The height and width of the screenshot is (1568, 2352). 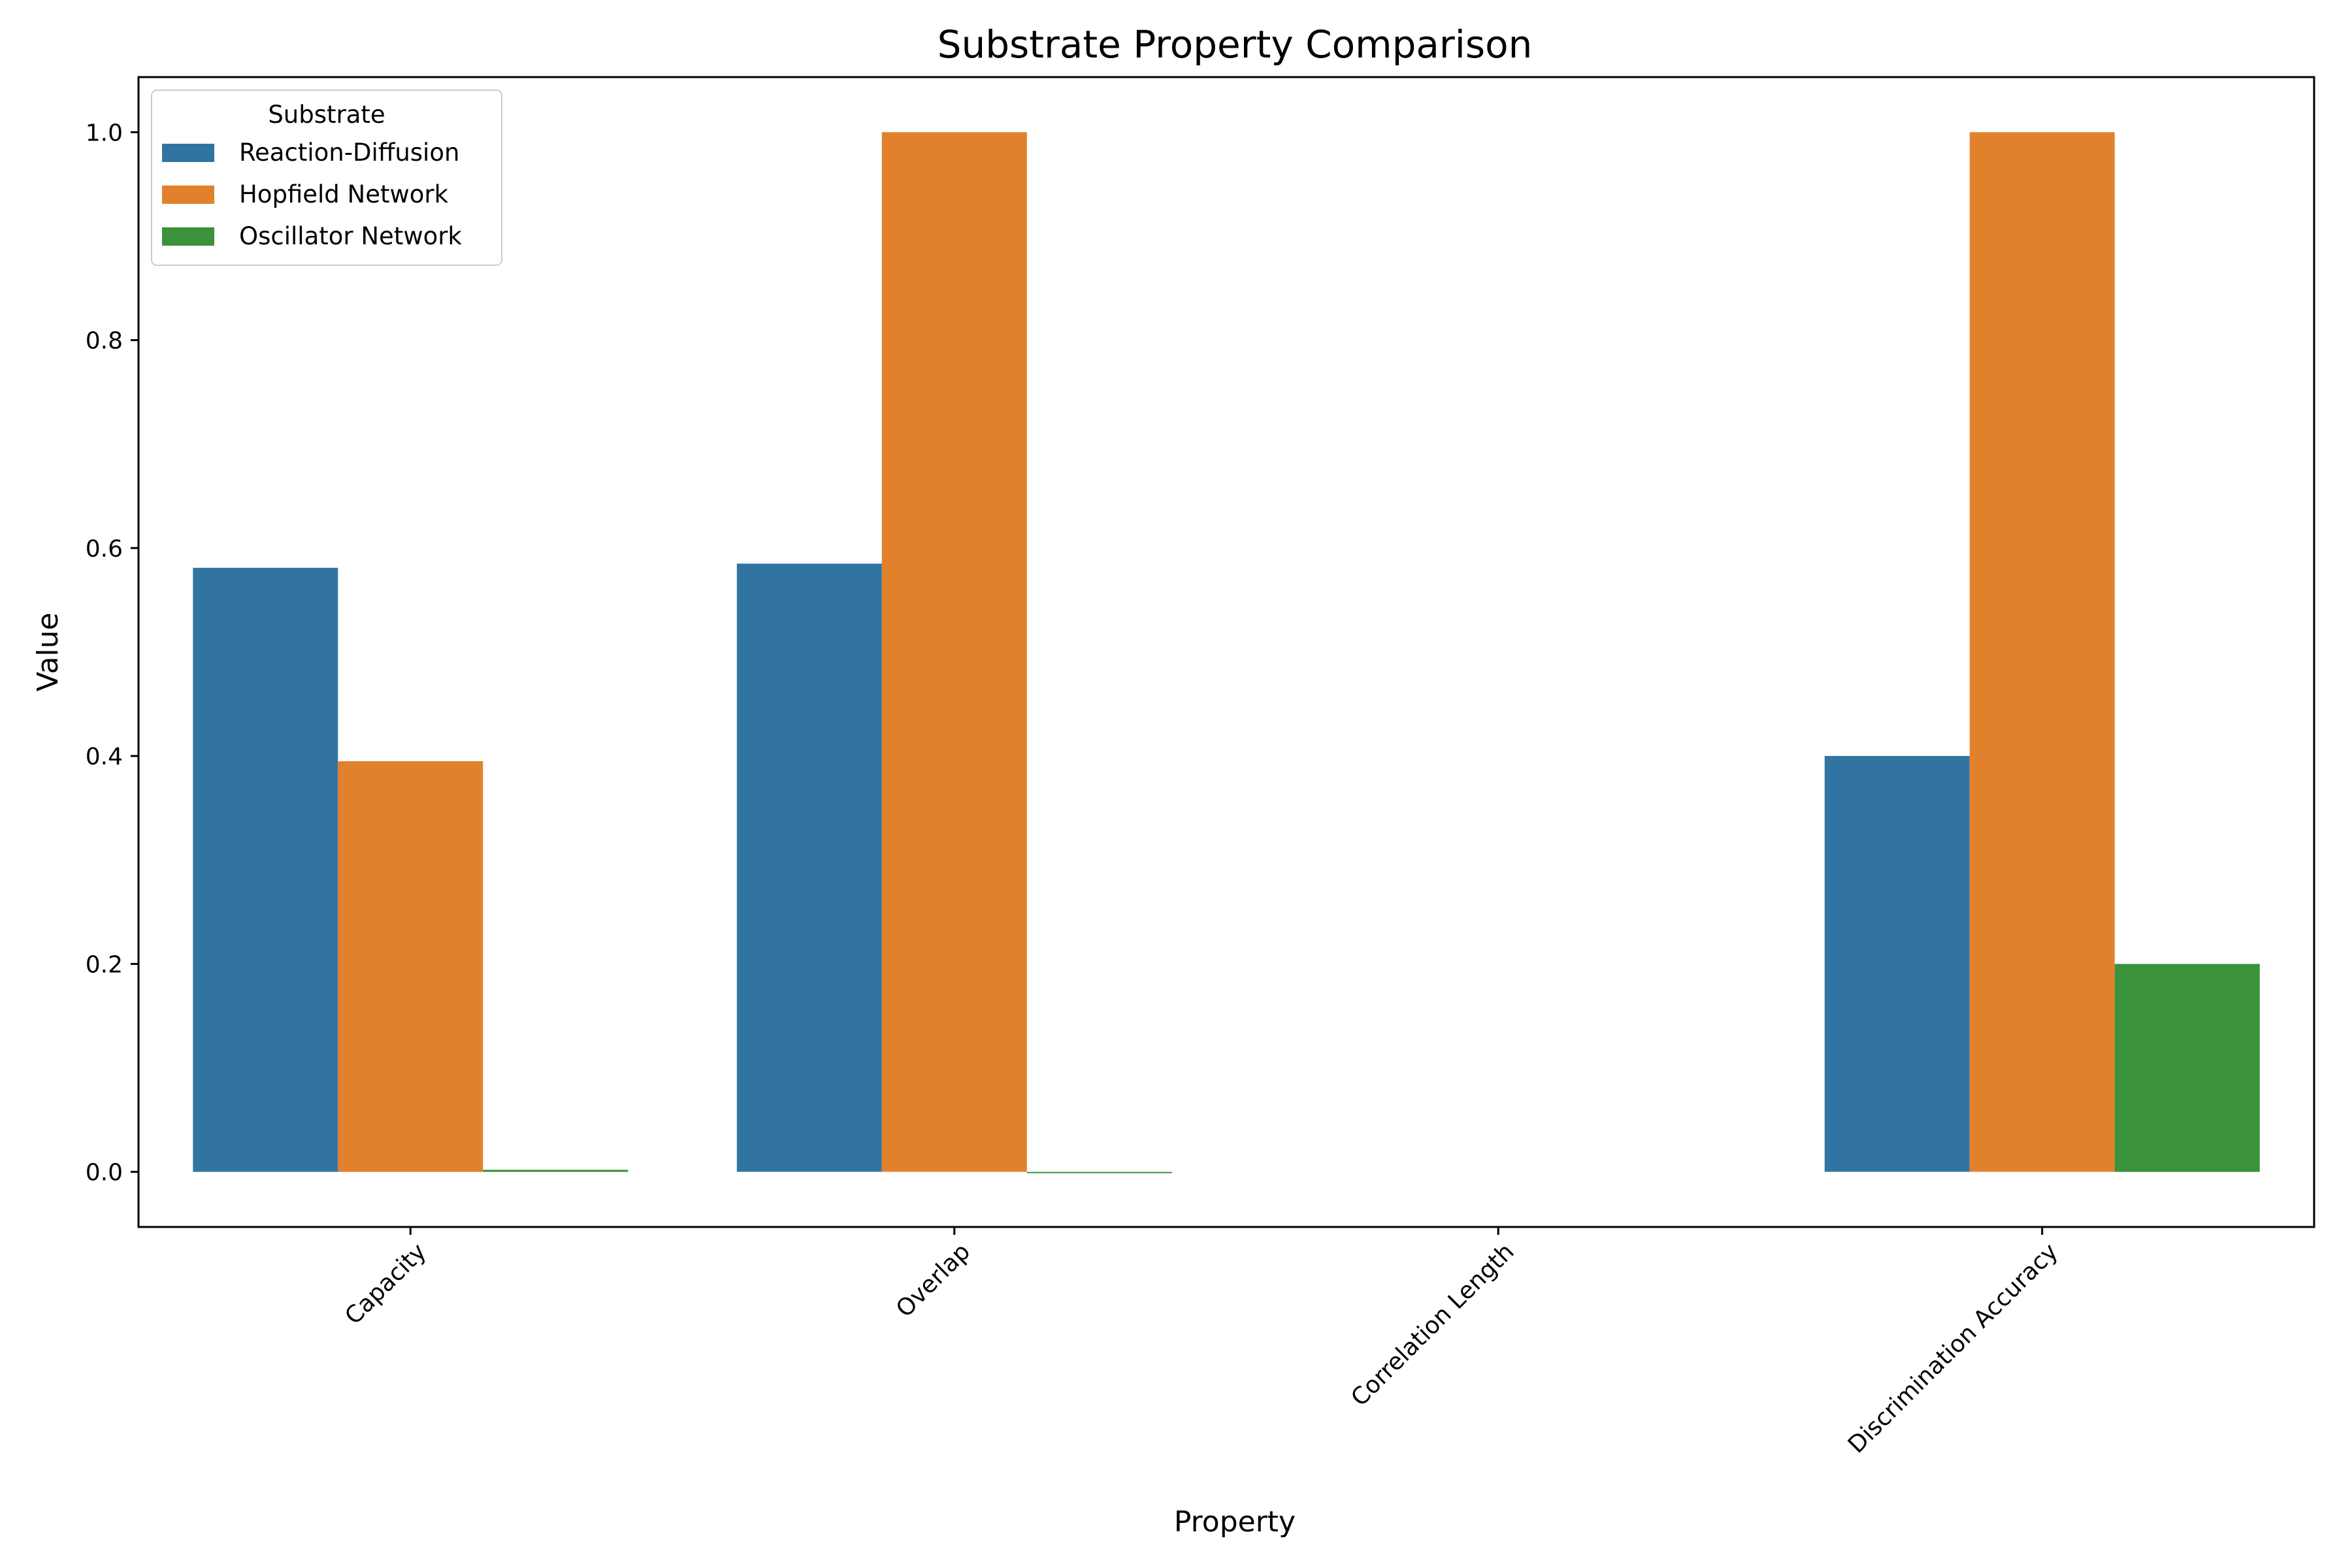 What do you see at coordinates (104, 756) in the screenshot?
I see `y-tick-label: 0.4` at bounding box center [104, 756].